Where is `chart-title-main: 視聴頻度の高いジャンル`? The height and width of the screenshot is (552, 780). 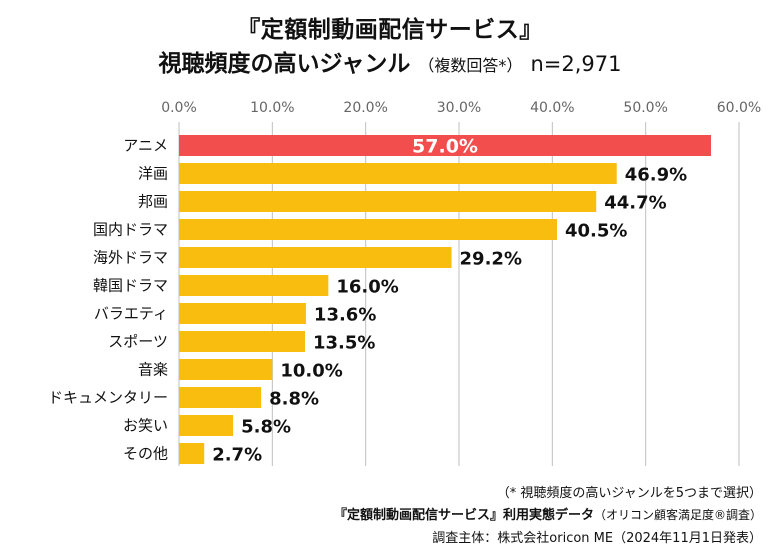
chart-title-main: 視聴頻度の高いジャンル is located at coordinates (284, 64).